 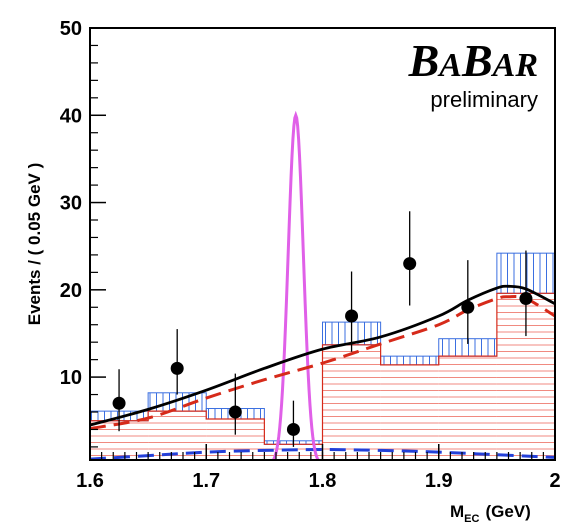 I want to click on y-tick-label: 40, so click(x=71, y=116).